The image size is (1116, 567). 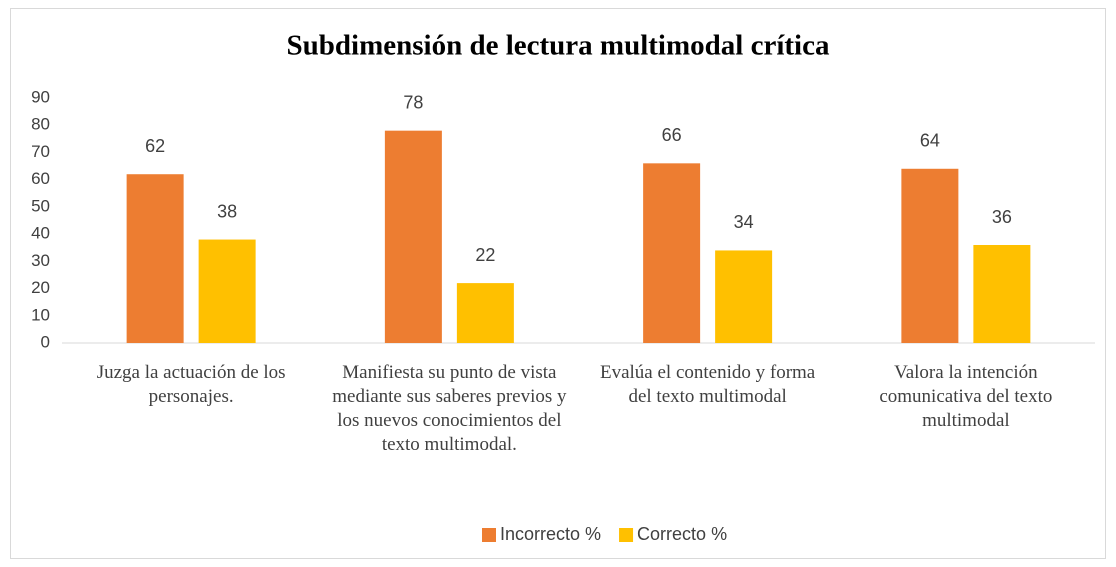 I want to click on y-tick-label: 0, so click(x=45, y=341).